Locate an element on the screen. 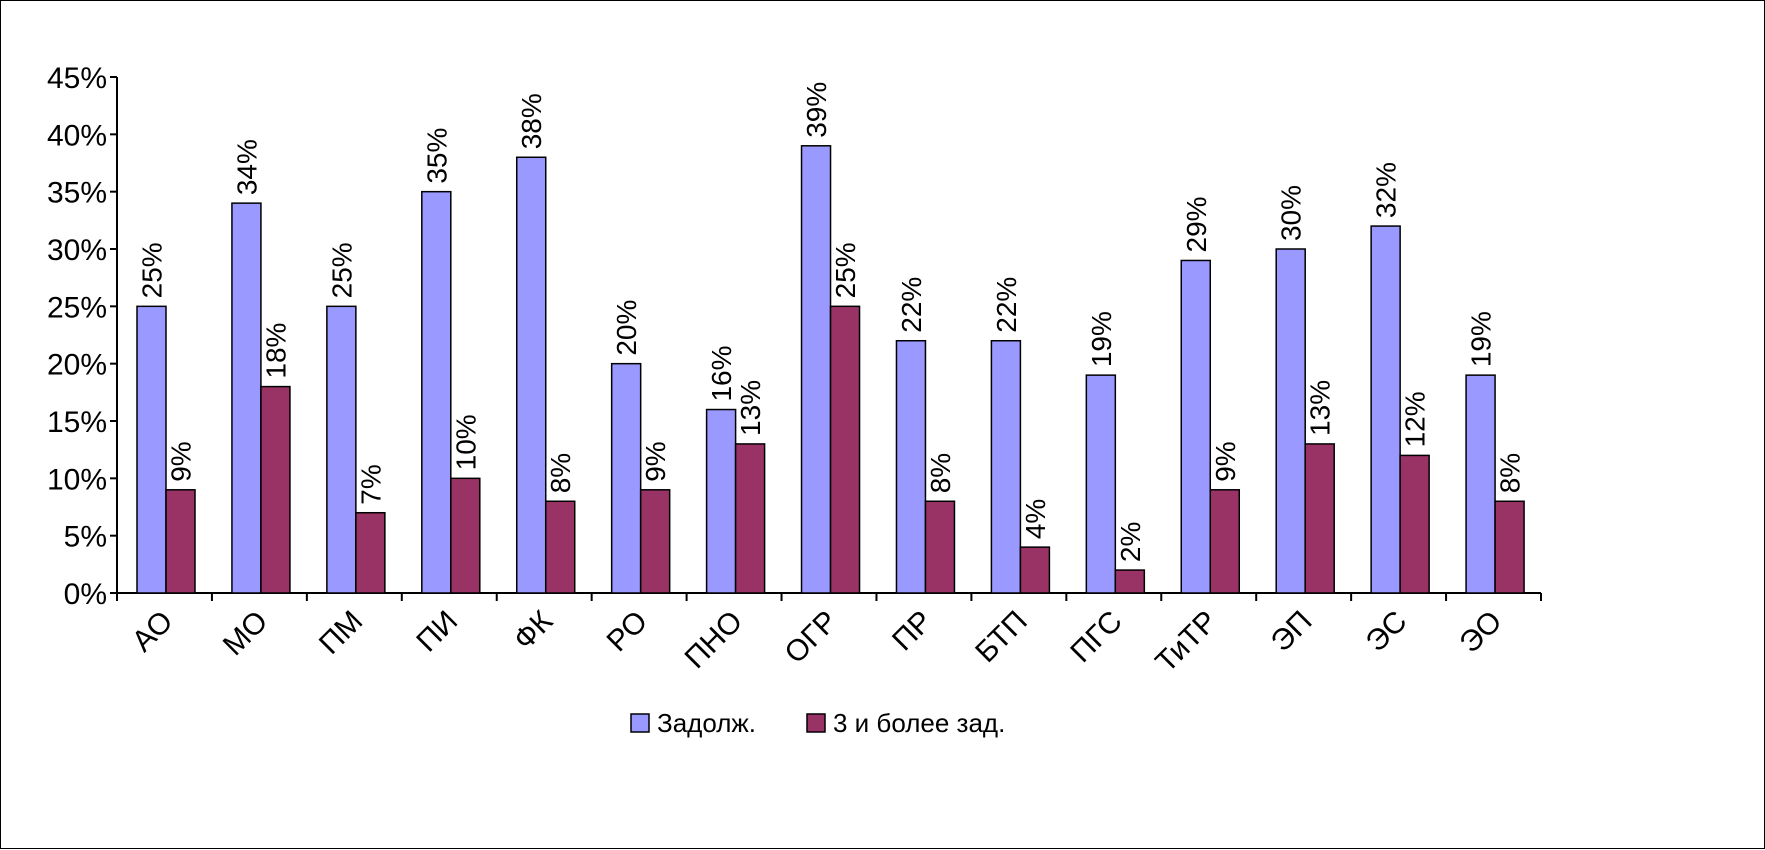  data-label: 10% is located at coordinates (465, 442).